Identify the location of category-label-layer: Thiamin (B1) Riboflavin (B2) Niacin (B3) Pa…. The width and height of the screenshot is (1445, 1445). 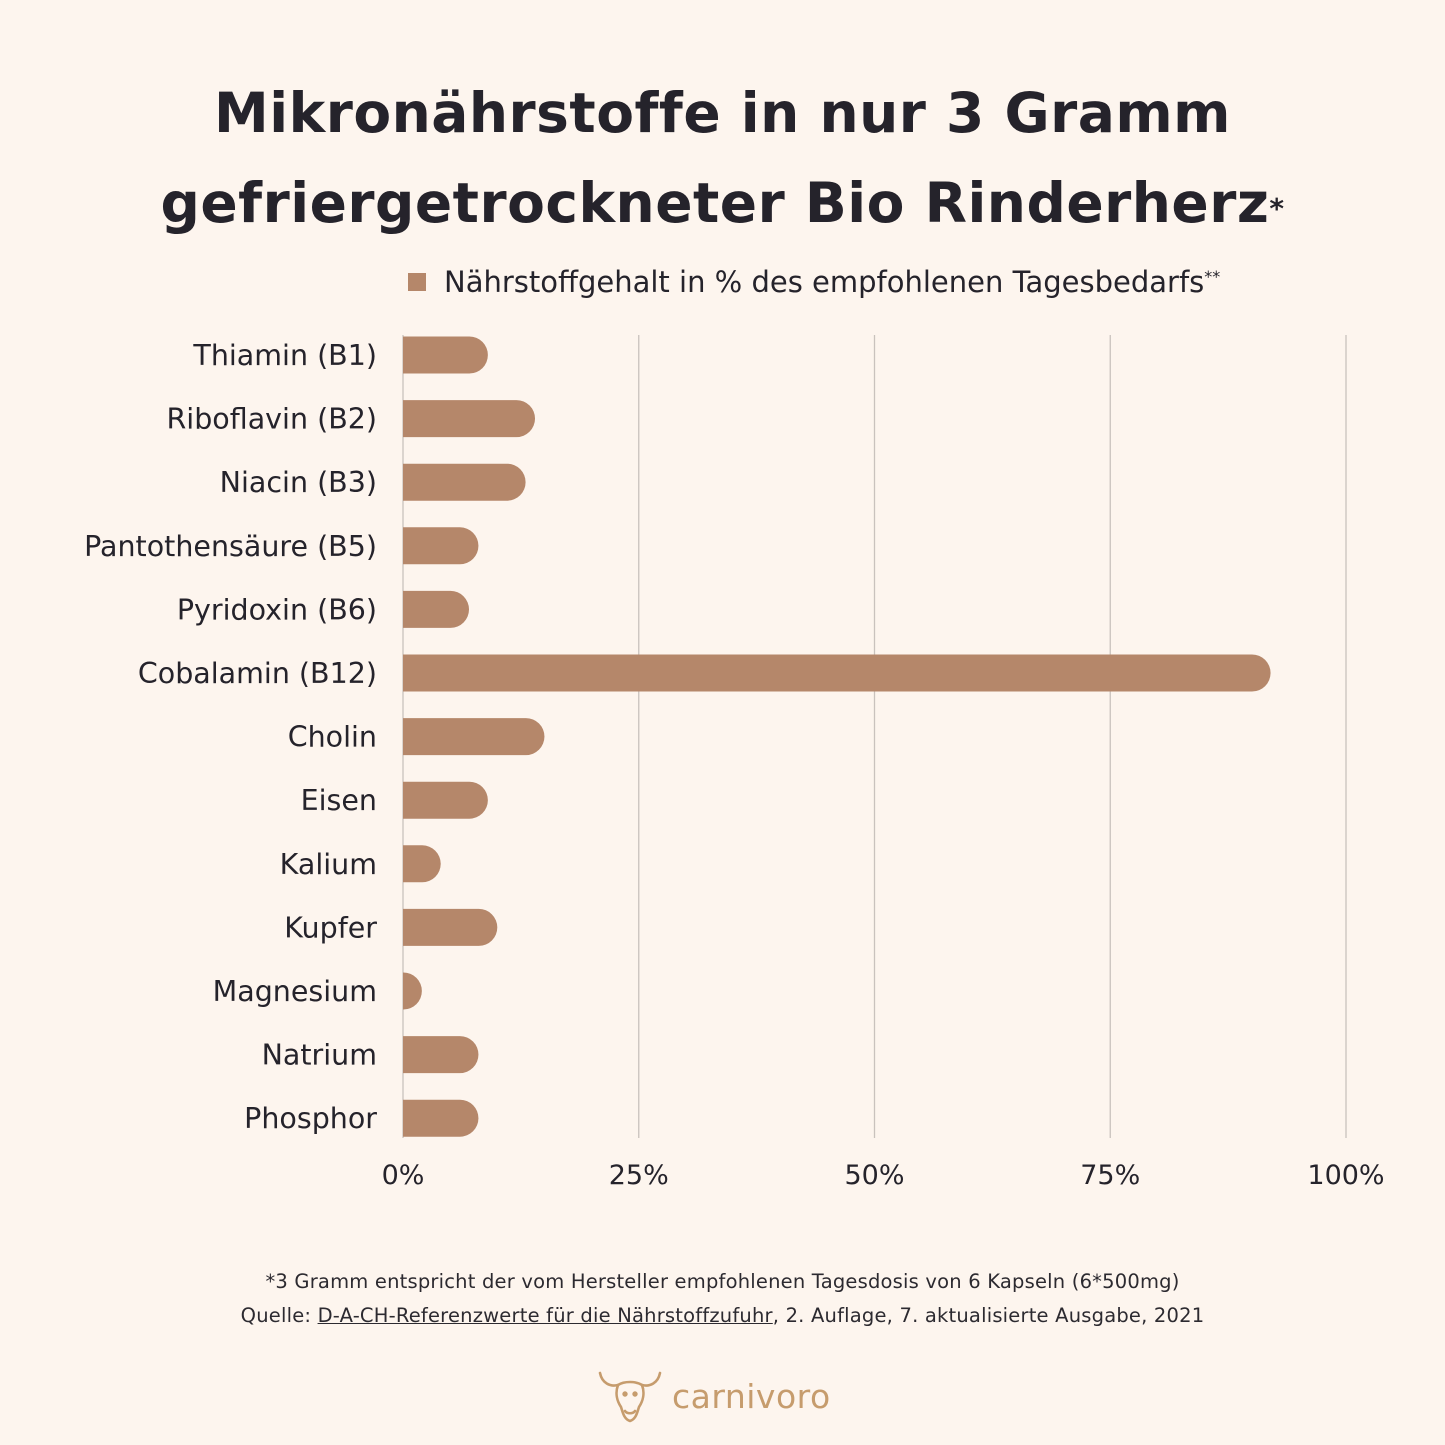
(230, 737).